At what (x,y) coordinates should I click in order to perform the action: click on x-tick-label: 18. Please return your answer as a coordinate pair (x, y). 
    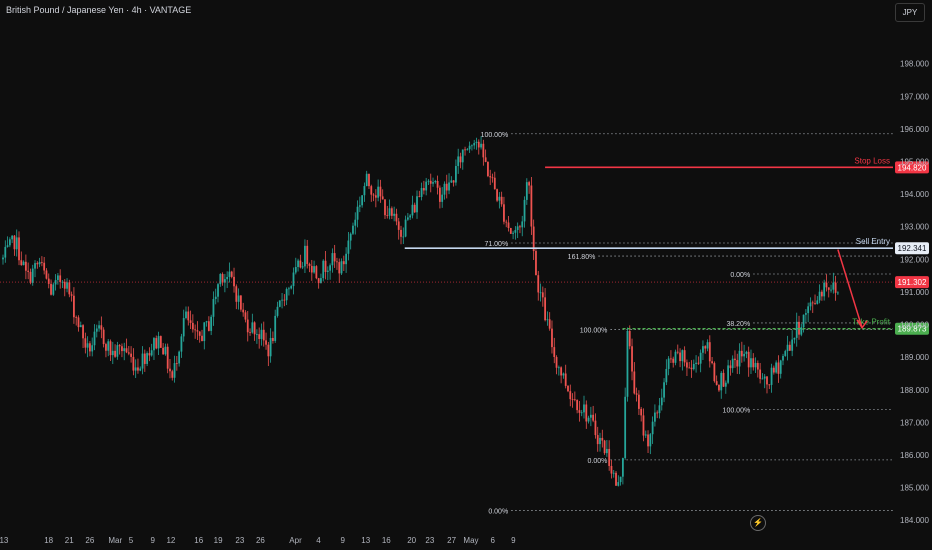
    Looking at the image, I should click on (48, 540).